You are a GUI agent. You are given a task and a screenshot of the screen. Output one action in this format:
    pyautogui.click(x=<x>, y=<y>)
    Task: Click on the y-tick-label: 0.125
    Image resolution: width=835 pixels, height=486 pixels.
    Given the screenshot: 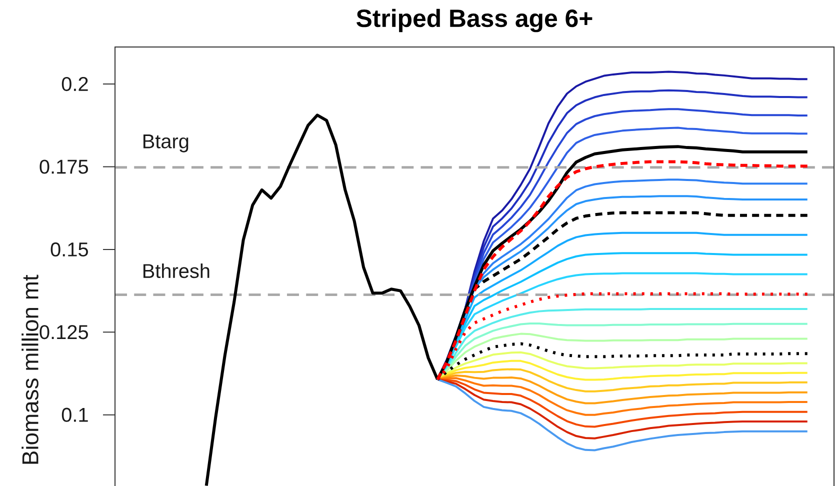 What is the action you would take?
    pyautogui.click(x=64, y=332)
    